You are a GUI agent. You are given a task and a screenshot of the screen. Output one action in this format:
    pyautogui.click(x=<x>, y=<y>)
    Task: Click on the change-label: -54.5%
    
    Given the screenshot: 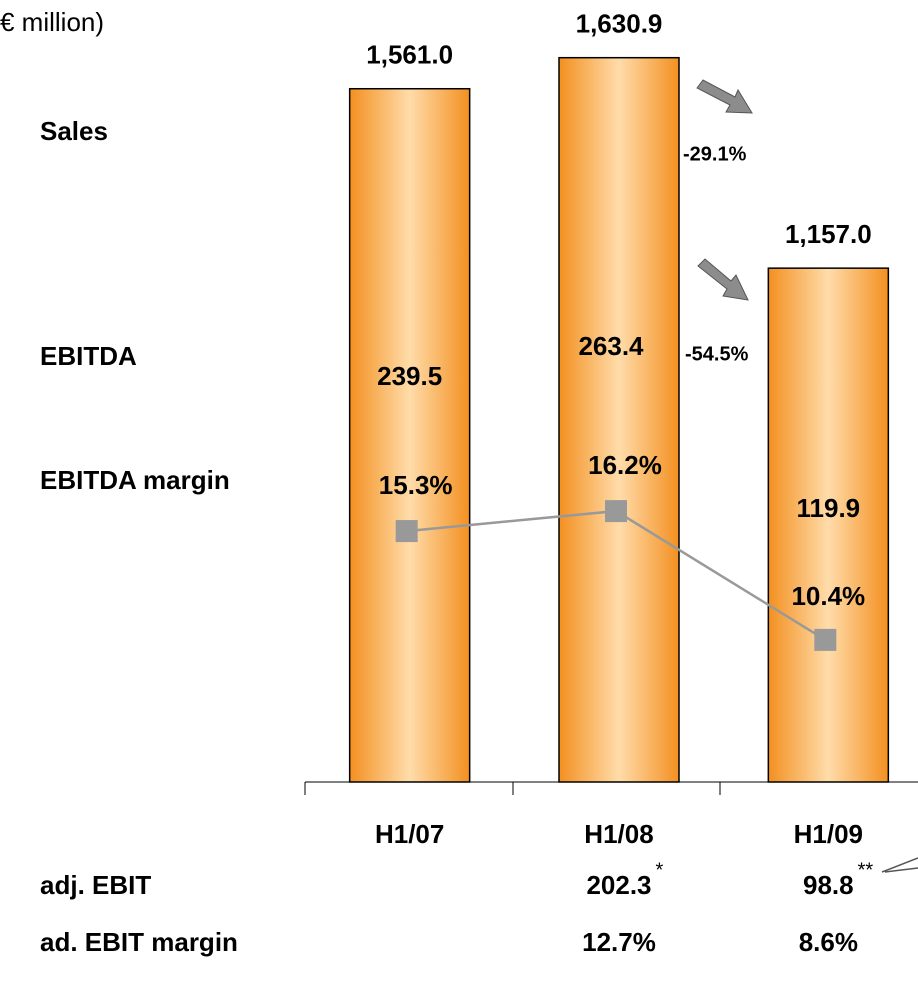 What is the action you would take?
    pyautogui.click(x=717, y=354)
    